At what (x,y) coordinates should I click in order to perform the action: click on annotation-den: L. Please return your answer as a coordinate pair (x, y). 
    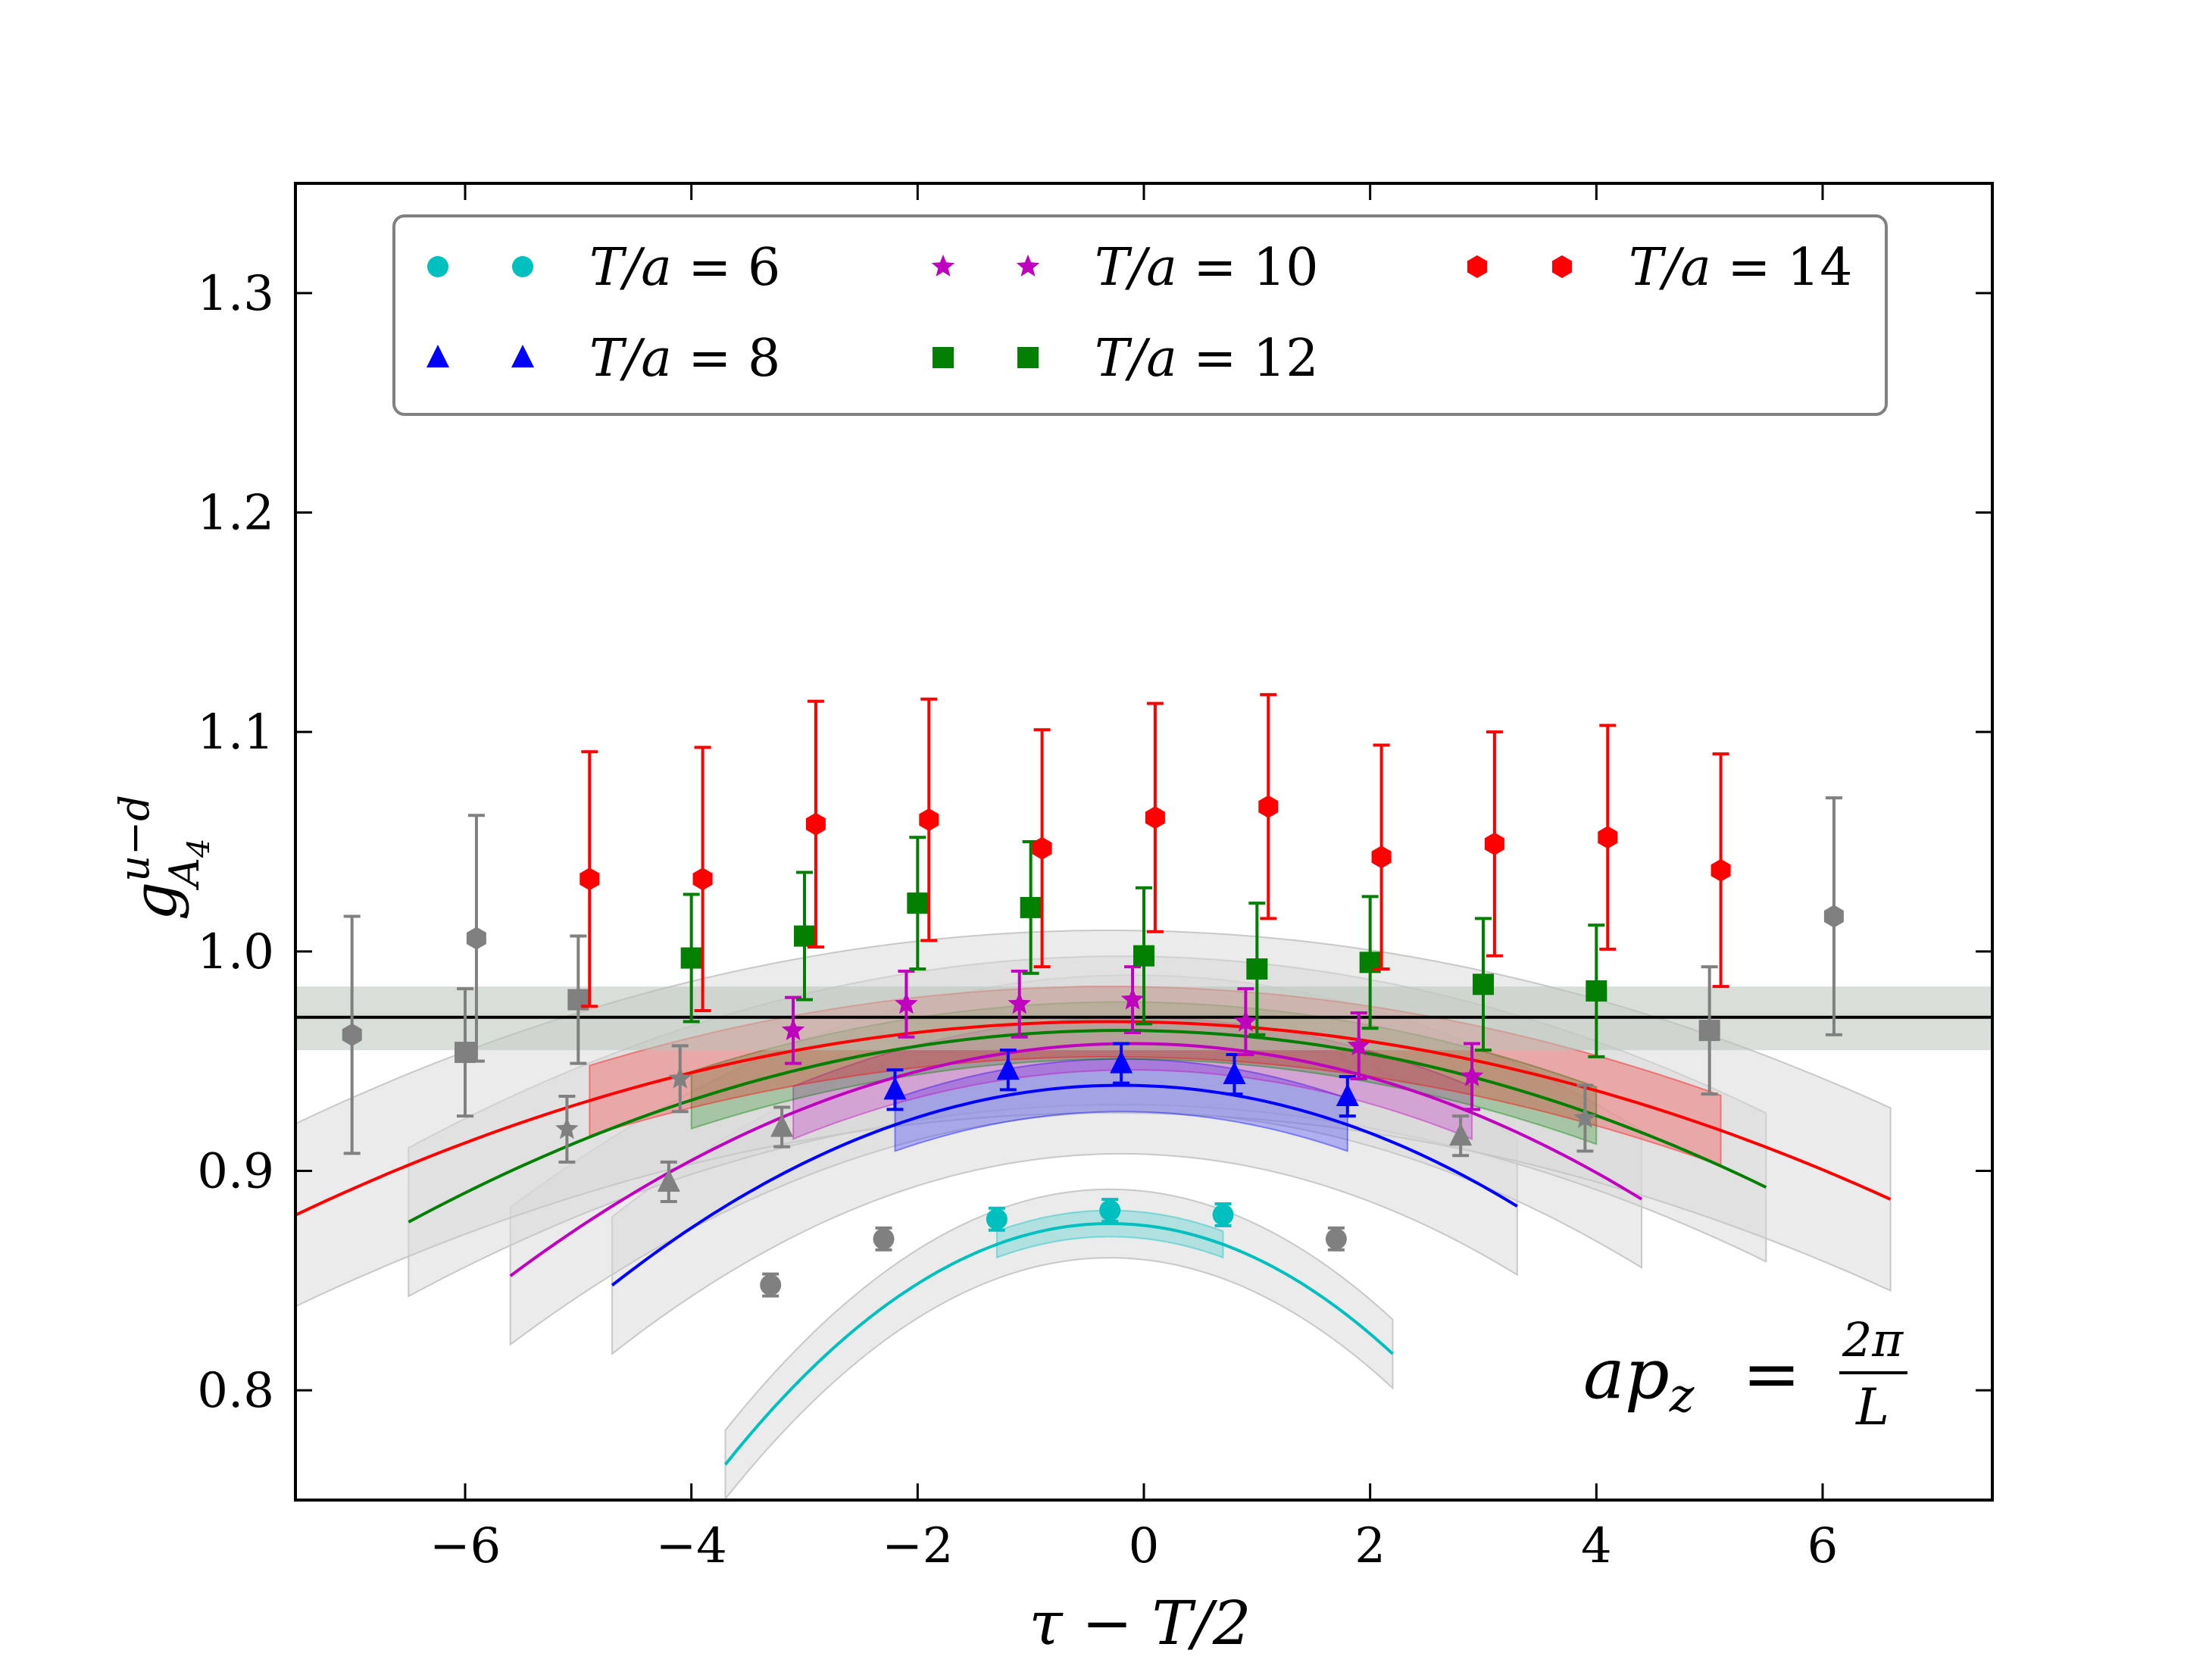
    Looking at the image, I should click on (1872, 1407).